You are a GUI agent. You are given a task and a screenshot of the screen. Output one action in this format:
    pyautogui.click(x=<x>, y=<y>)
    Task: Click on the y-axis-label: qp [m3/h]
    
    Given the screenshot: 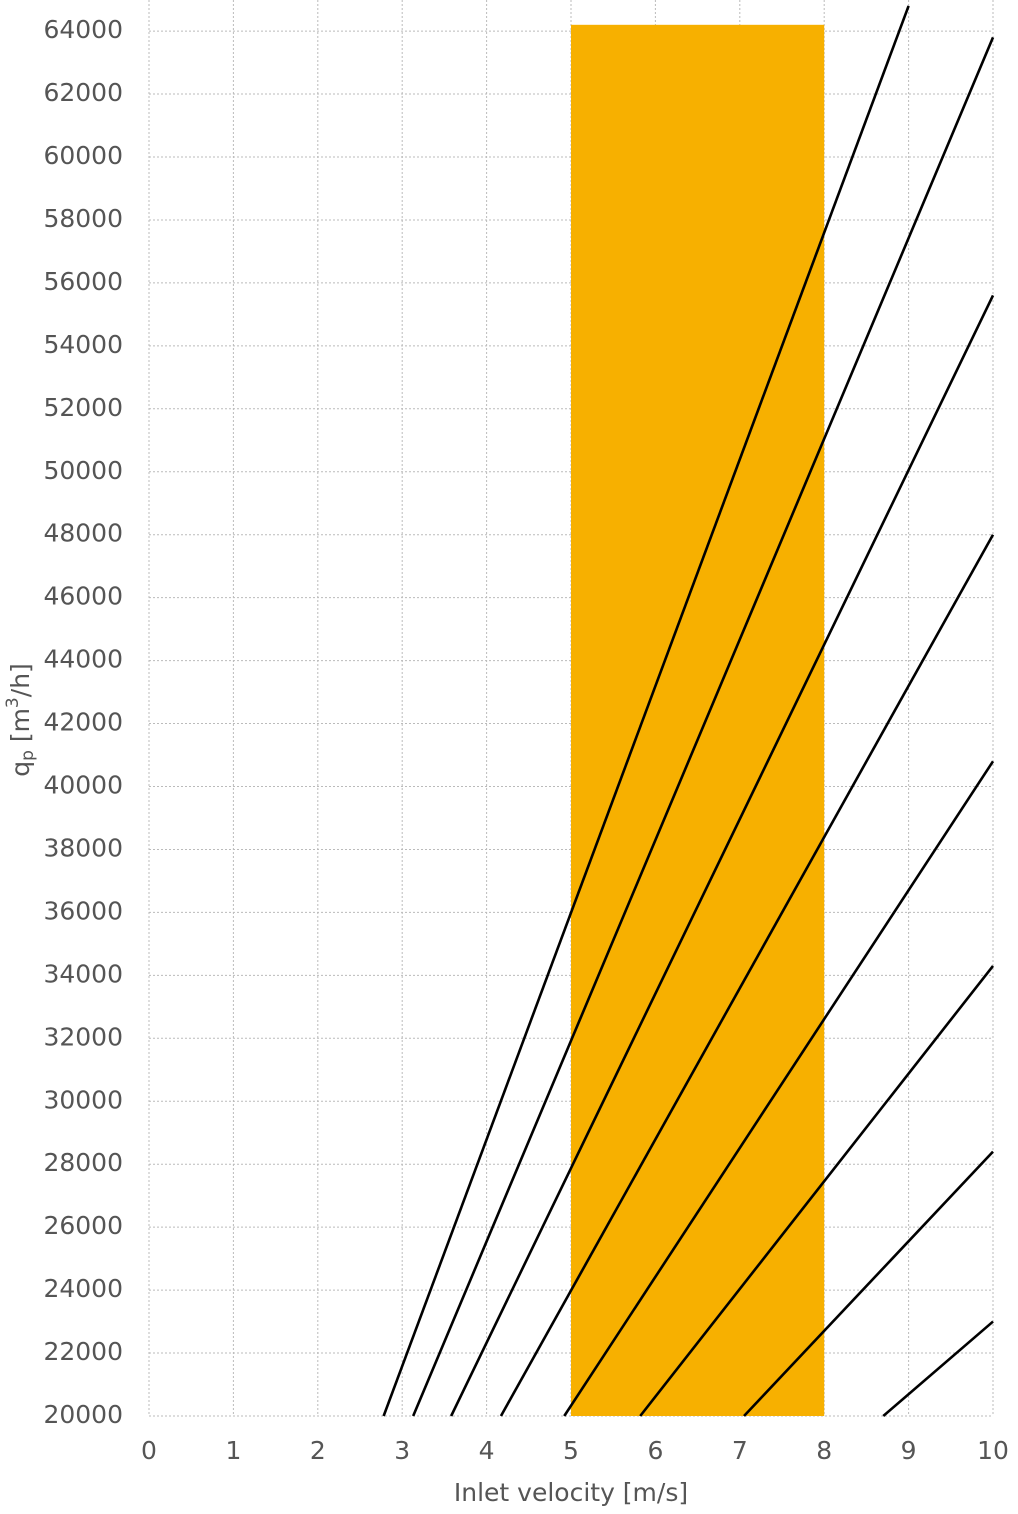 What is the action you would take?
    pyautogui.click(x=20, y=720)
    